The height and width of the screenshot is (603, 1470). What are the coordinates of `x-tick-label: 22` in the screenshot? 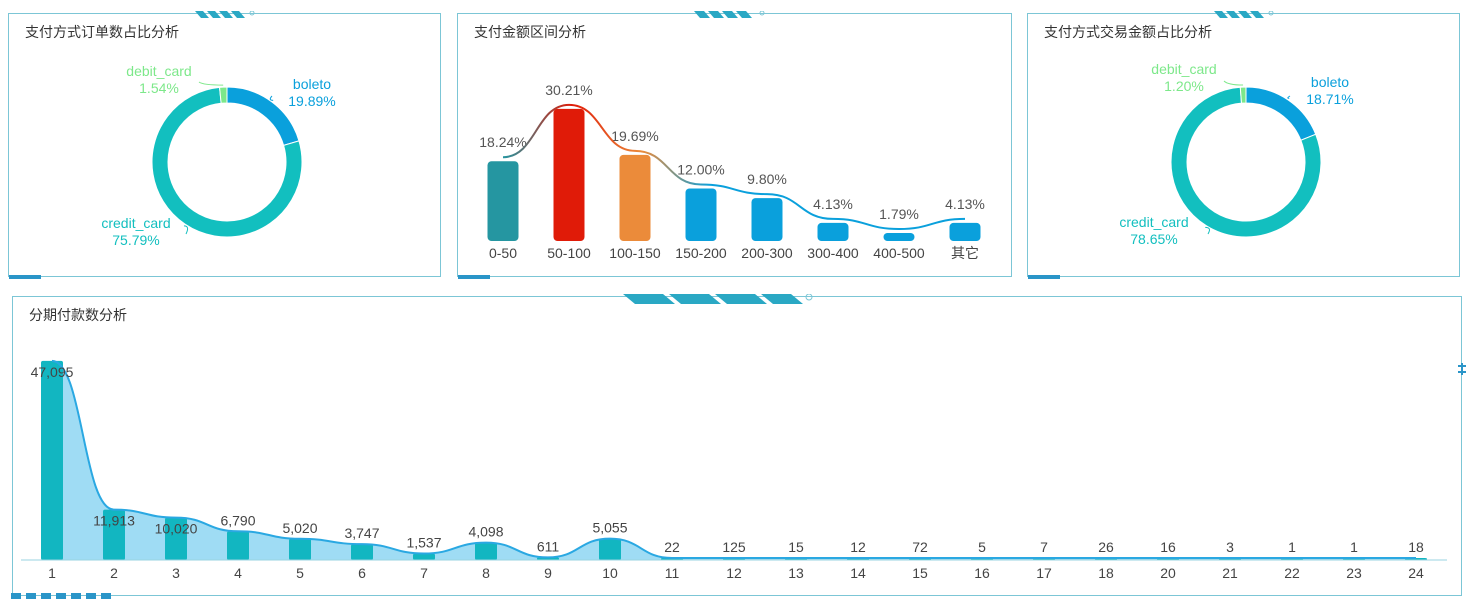 It's located at (1292, 573).